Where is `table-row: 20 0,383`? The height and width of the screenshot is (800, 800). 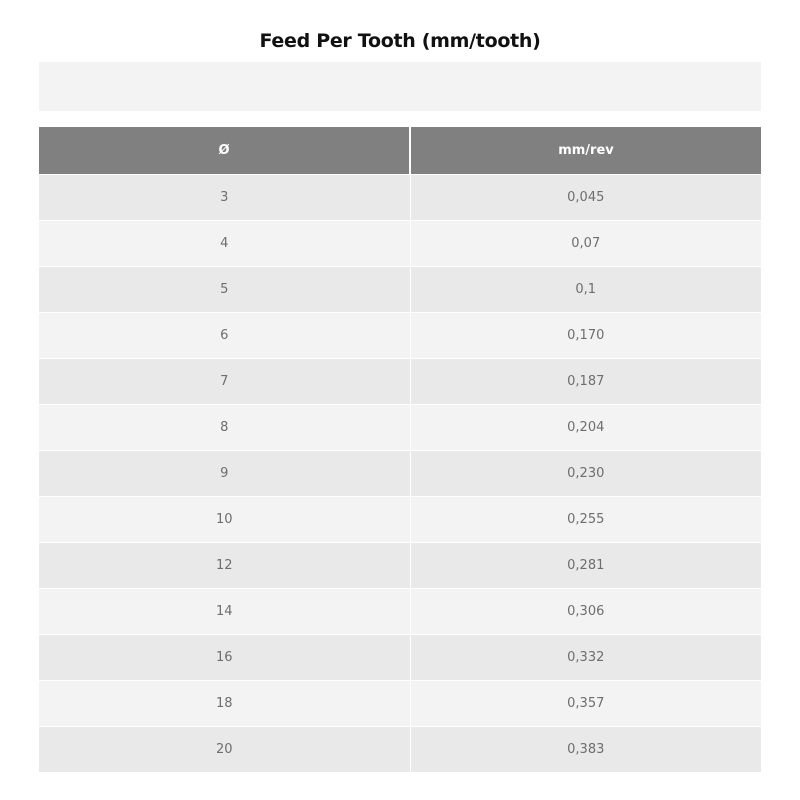 table-row: 20 0,383 is located at coordinates (400, 749).